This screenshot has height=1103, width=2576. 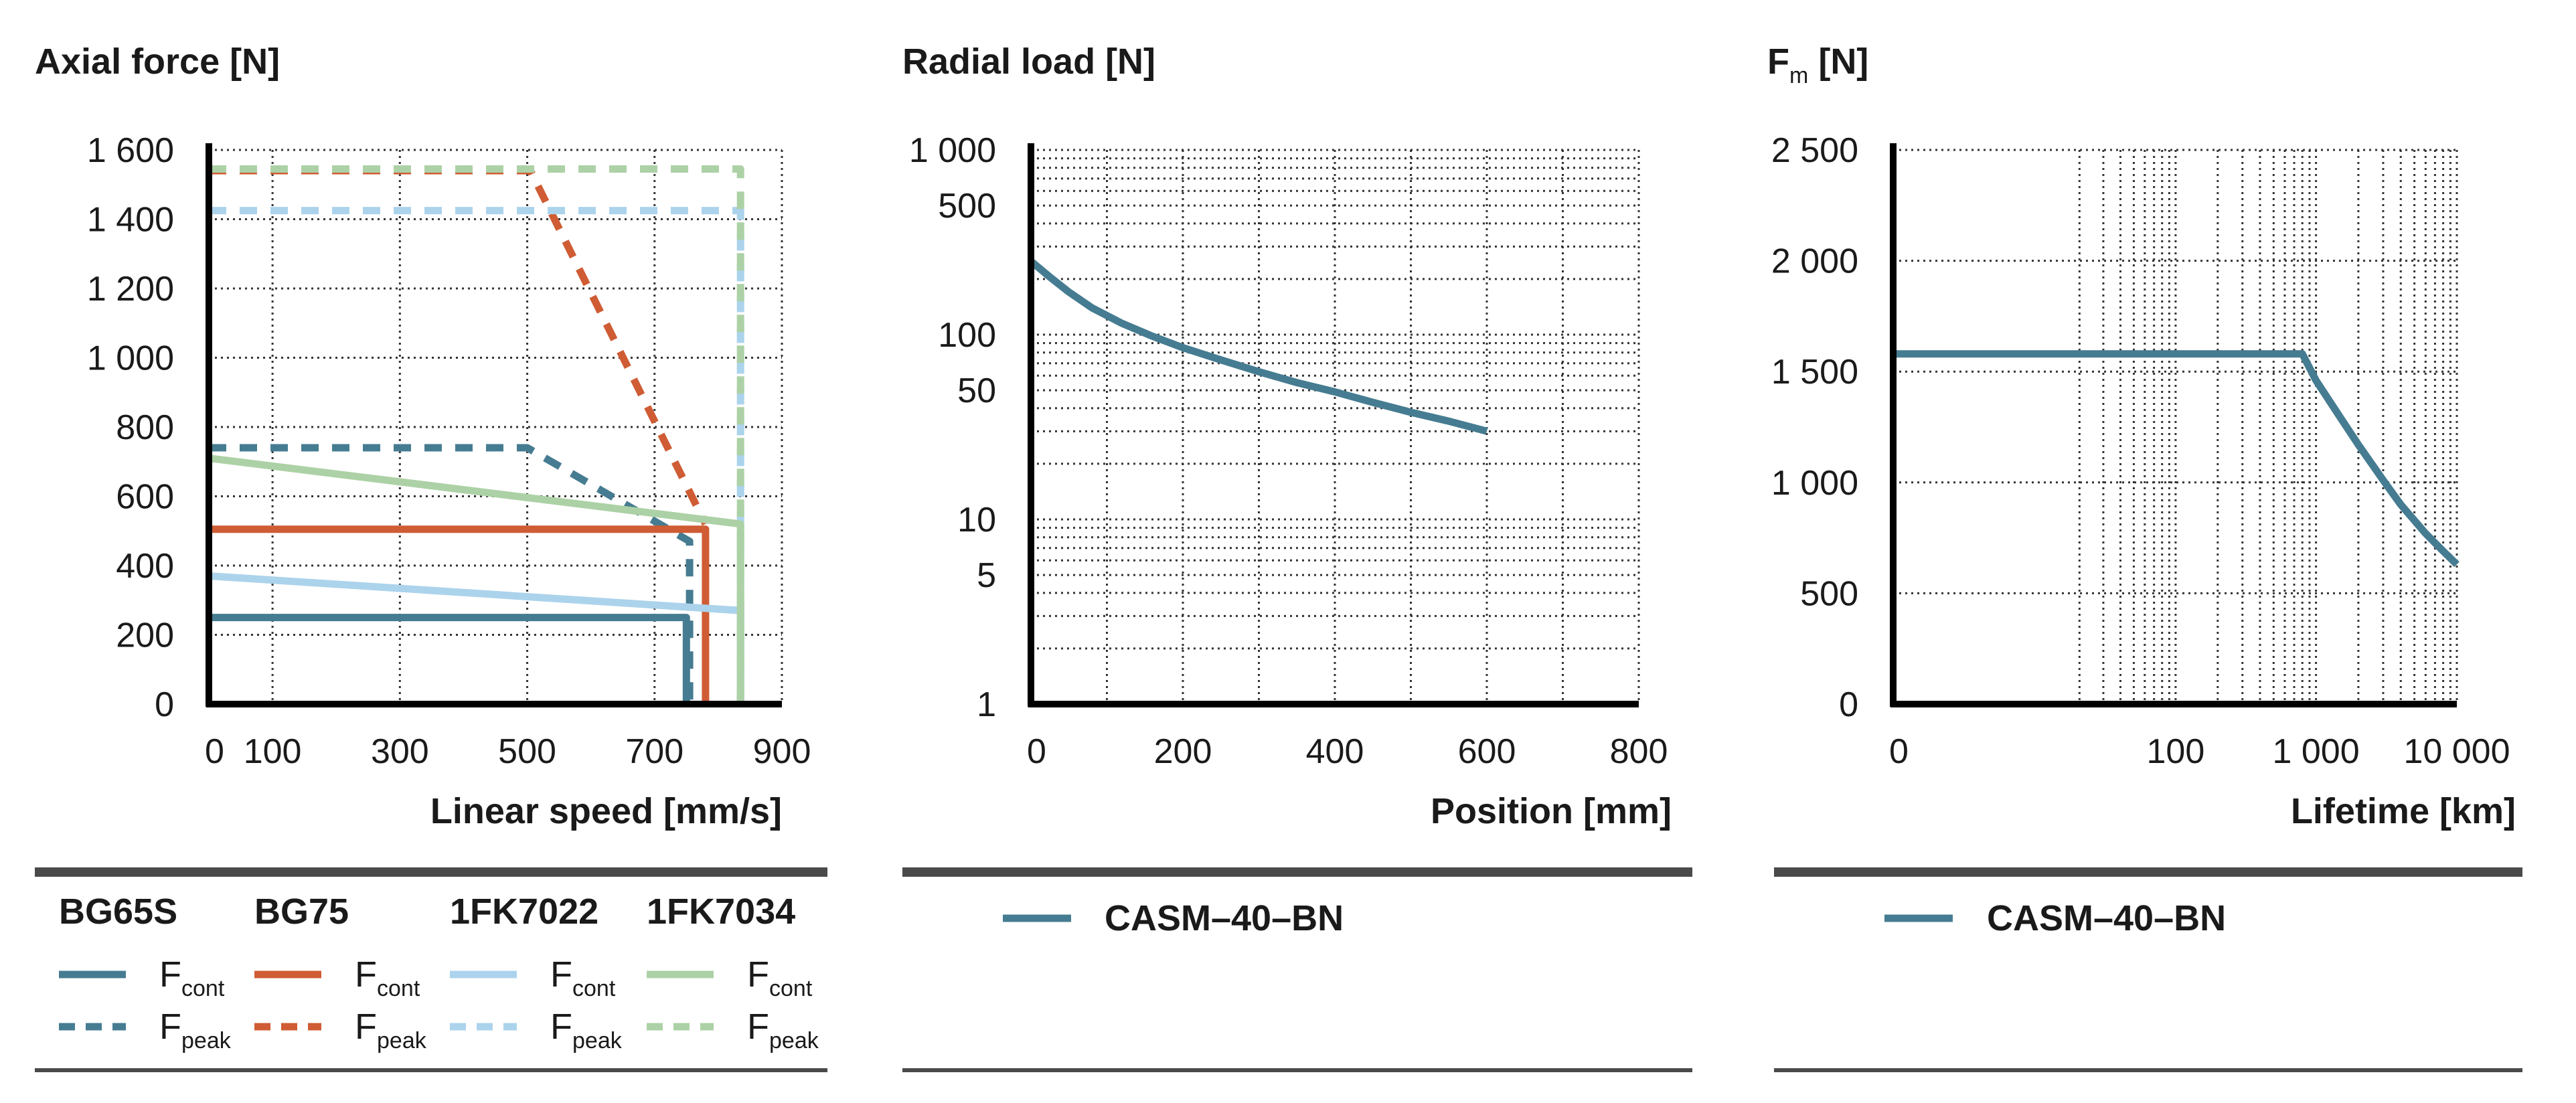 I want to click on lifetime-legend-label: CASM–40–BN, so click(x=2107, y=918).